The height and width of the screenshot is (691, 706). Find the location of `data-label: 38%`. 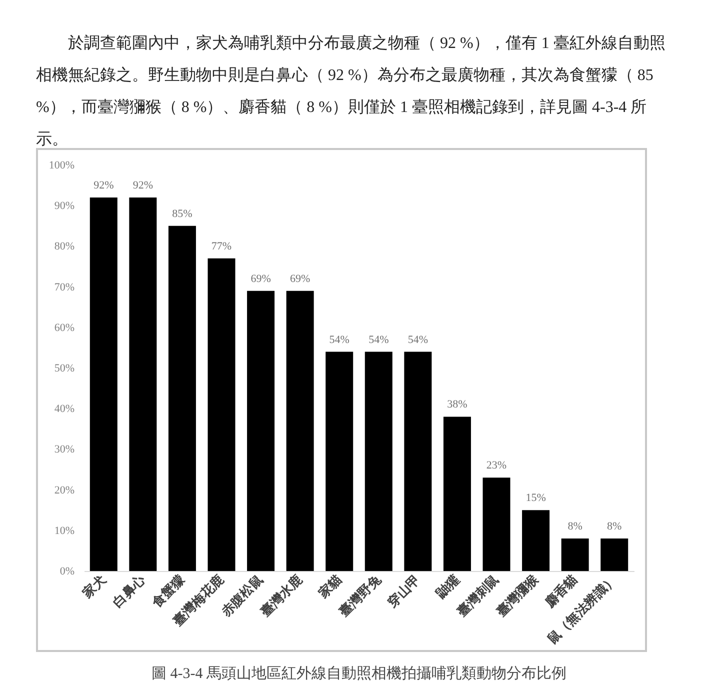

data-label: 38% is located at coordinates (457, 404).